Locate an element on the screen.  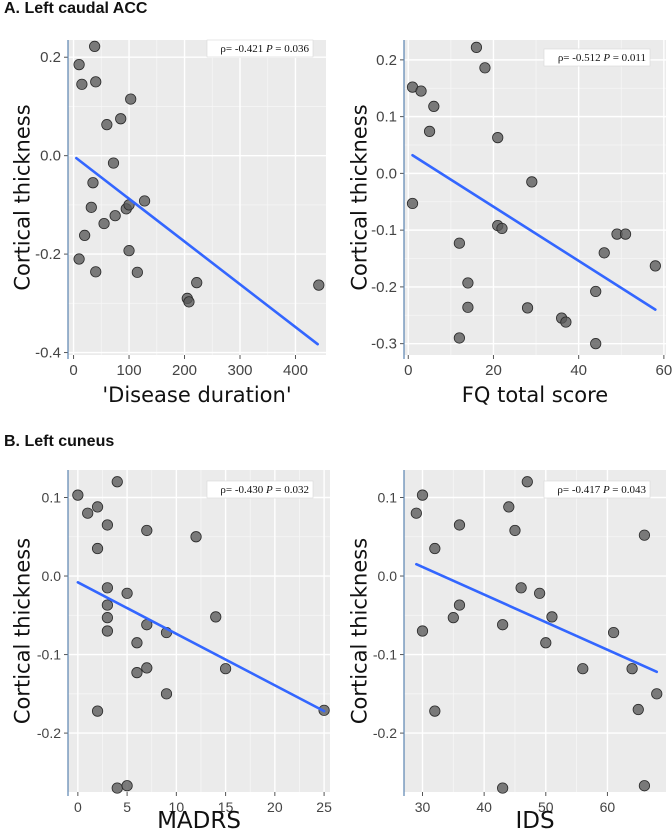
x-axis-title: MADRS is located at coordinates (199, 821).